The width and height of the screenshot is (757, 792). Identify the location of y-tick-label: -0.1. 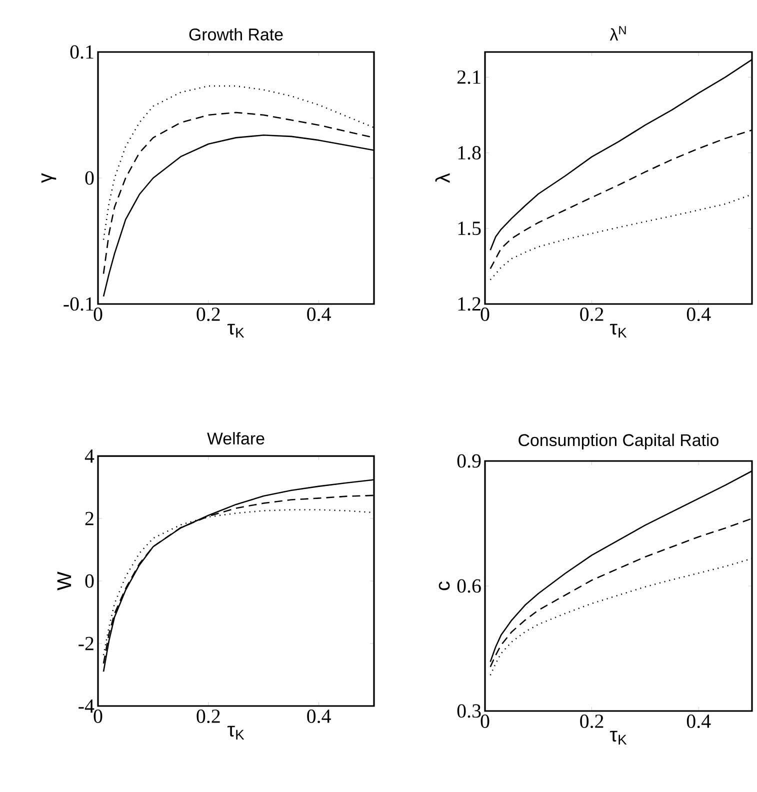
(79, 304).